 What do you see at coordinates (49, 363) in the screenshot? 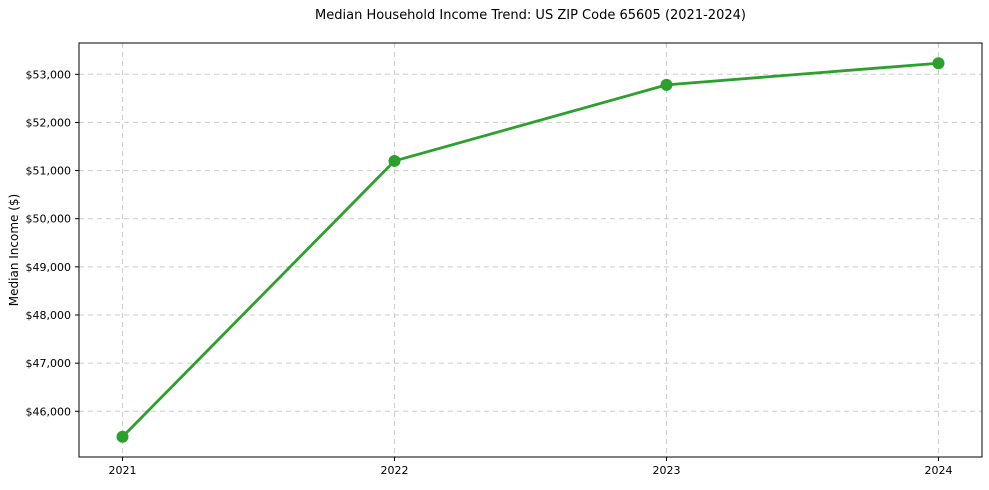
I see `y-tick-label: $47,000` at bounding box center [49, 363].